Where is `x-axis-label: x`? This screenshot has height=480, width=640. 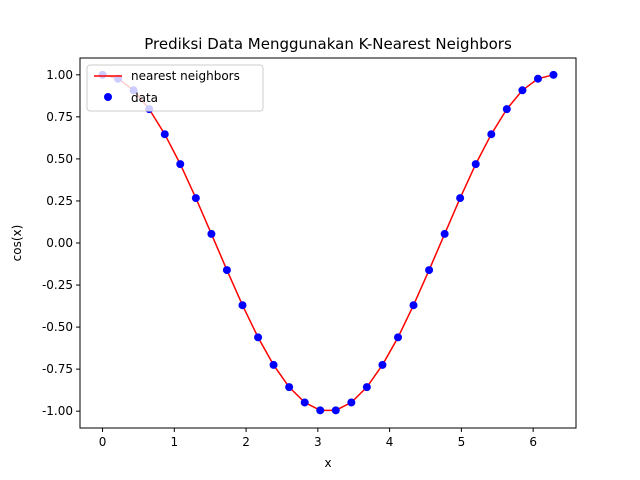
x-axis-label: x is located at coordinates (327, 463).